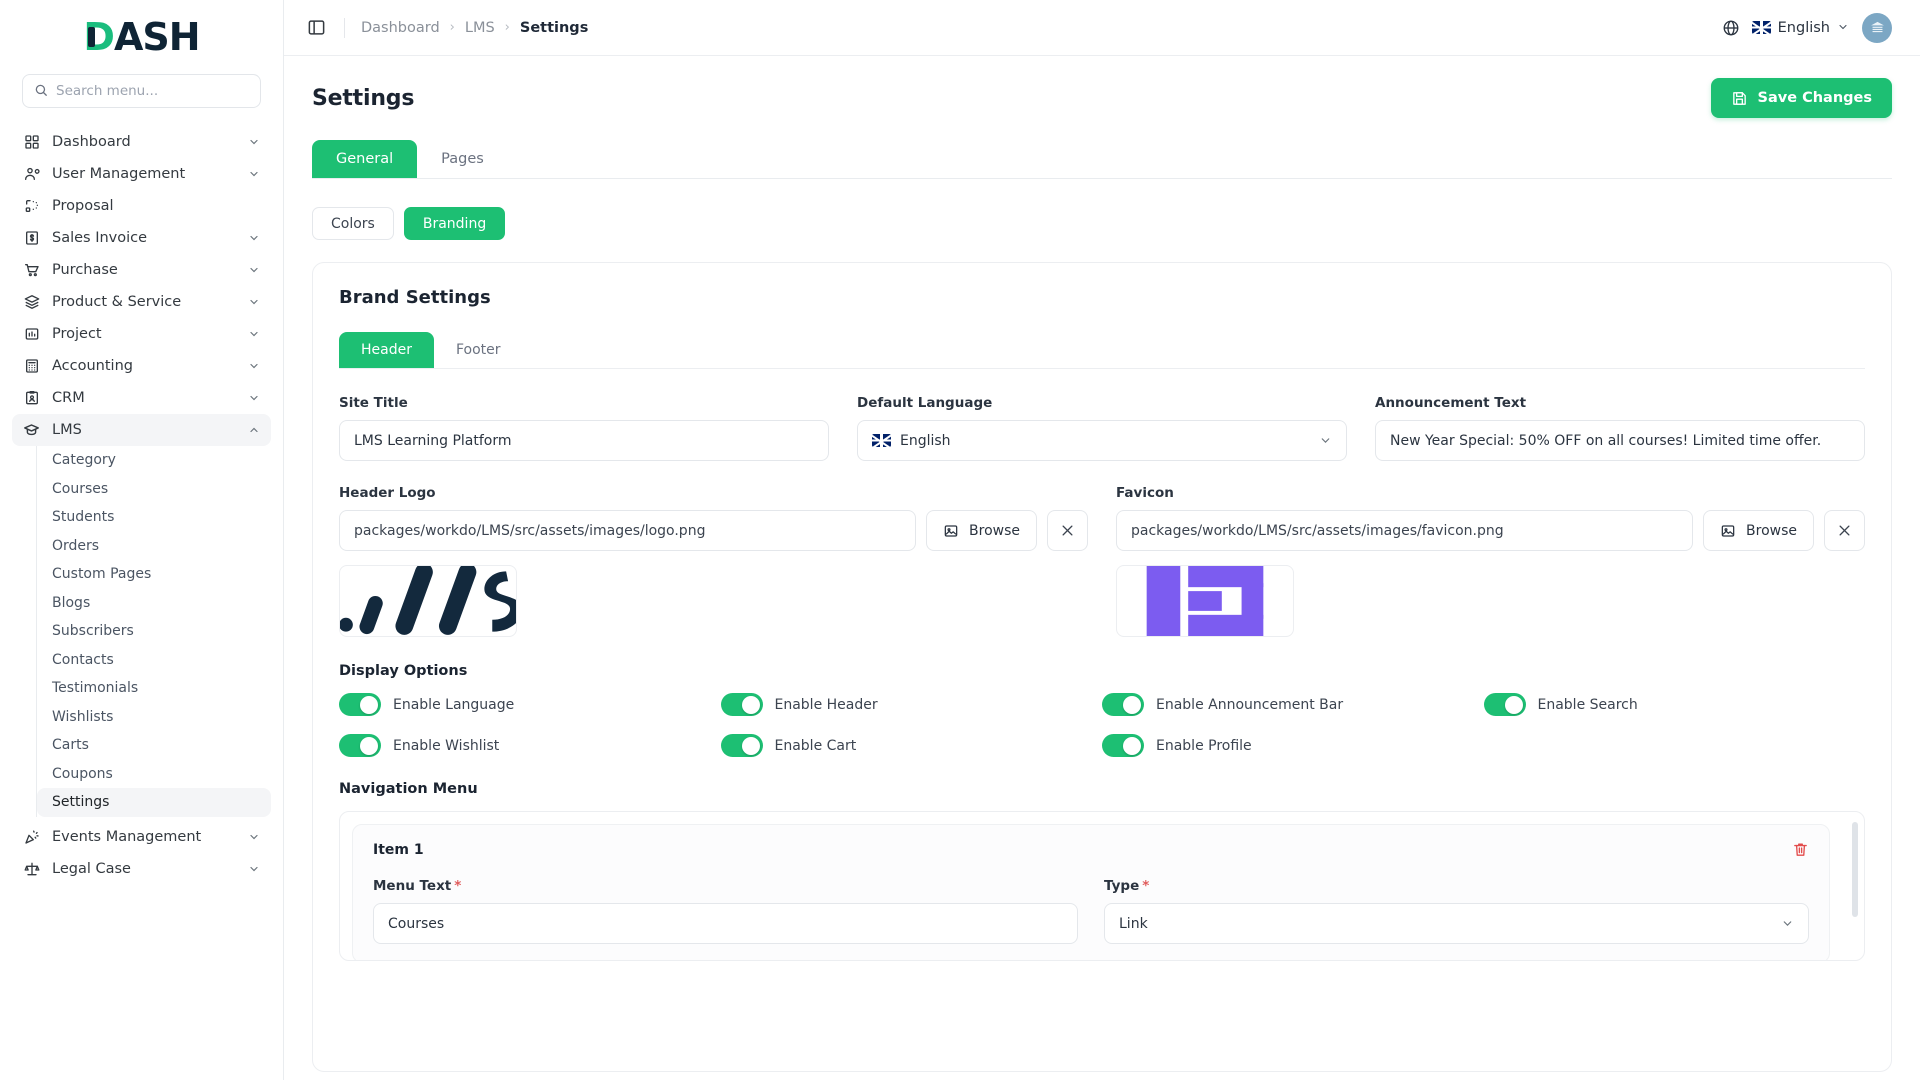 Image resolution: width=1920 pixels, height=1080 pixels. Describe the element at coordinates (1102, 440) in the screenshot. I see `default-language-select: English` at that location.